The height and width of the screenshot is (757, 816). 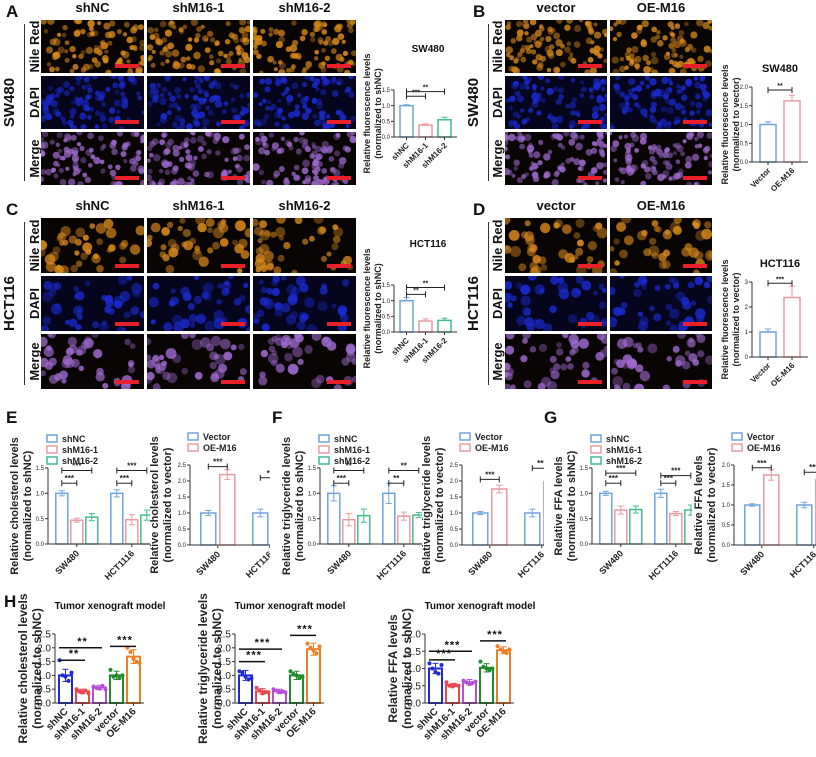 I want to click on svg-text: Relative triglyceride levels, so click(x=427, y=505).